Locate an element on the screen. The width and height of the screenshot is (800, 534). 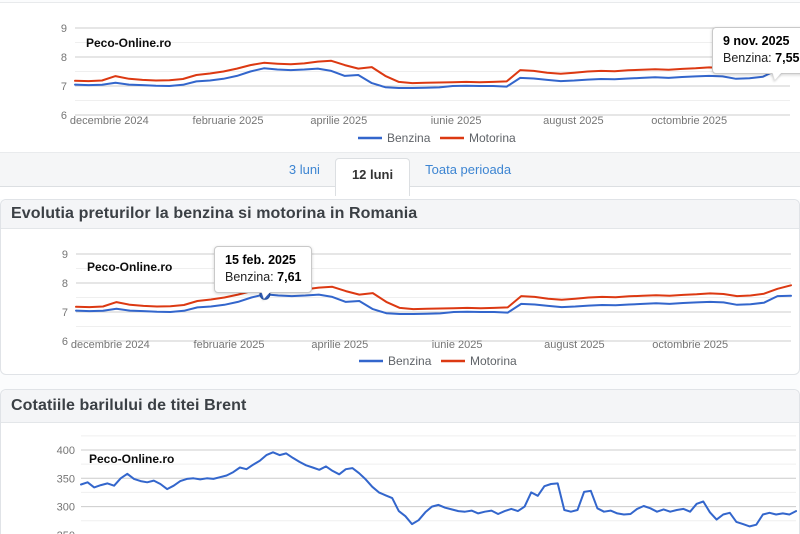
tooltip-date: 15 feb. 2025 is located at coordinates (260, 260).